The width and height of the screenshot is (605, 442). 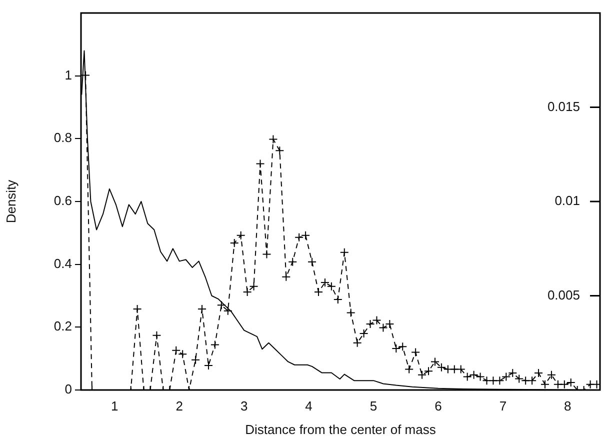 What do you see at coordinates (568, 406) in the screenshot?
I see `x-tick-label: 8` at bounding box center [568, 406].